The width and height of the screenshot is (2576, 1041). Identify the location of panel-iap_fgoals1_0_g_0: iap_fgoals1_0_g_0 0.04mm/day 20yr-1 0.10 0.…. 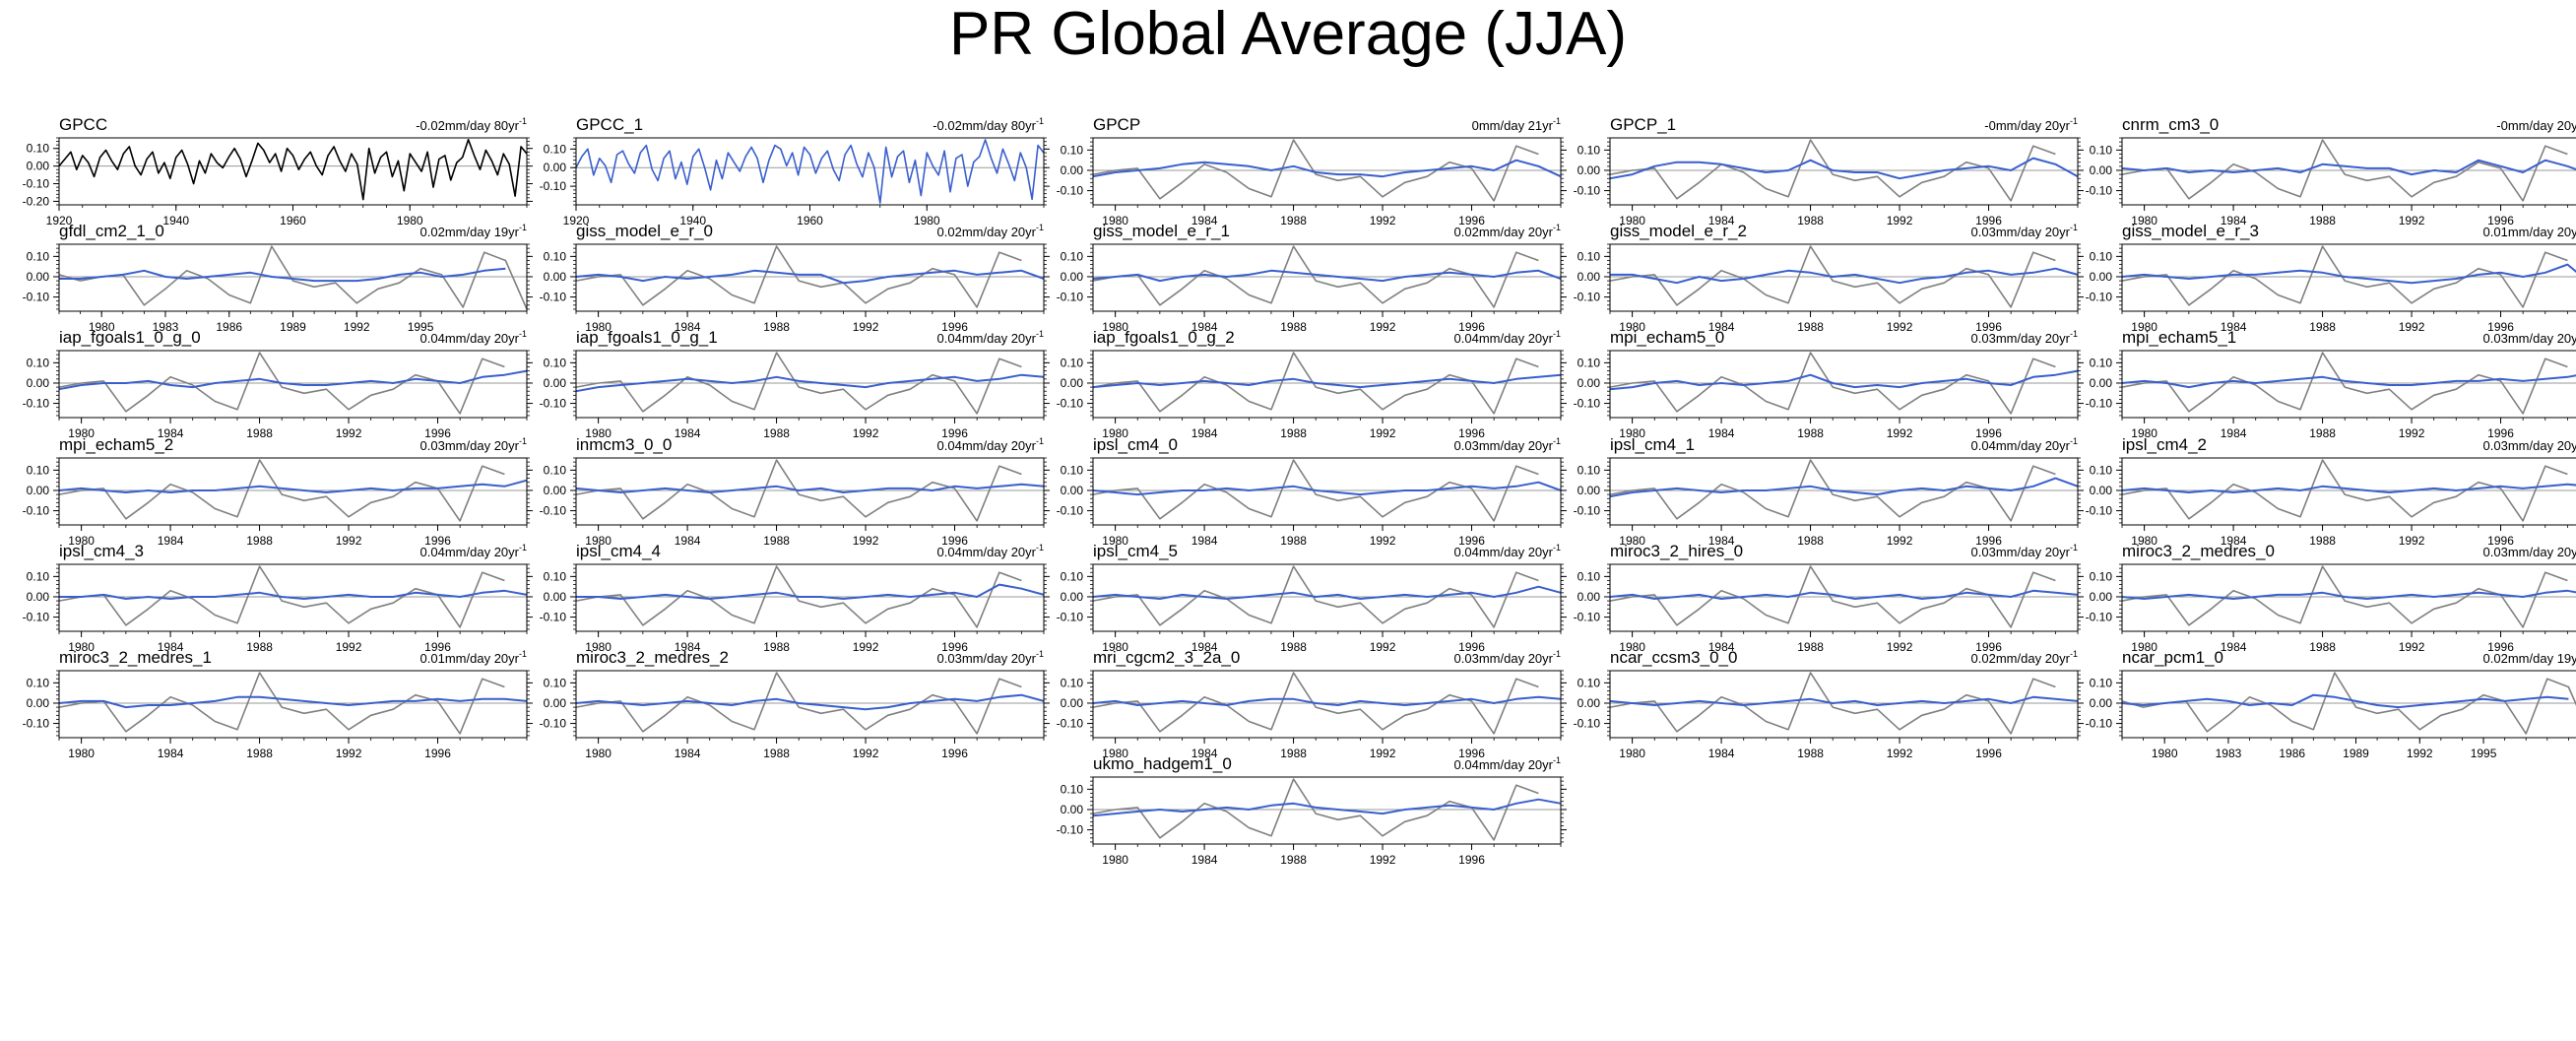
(278, 384).